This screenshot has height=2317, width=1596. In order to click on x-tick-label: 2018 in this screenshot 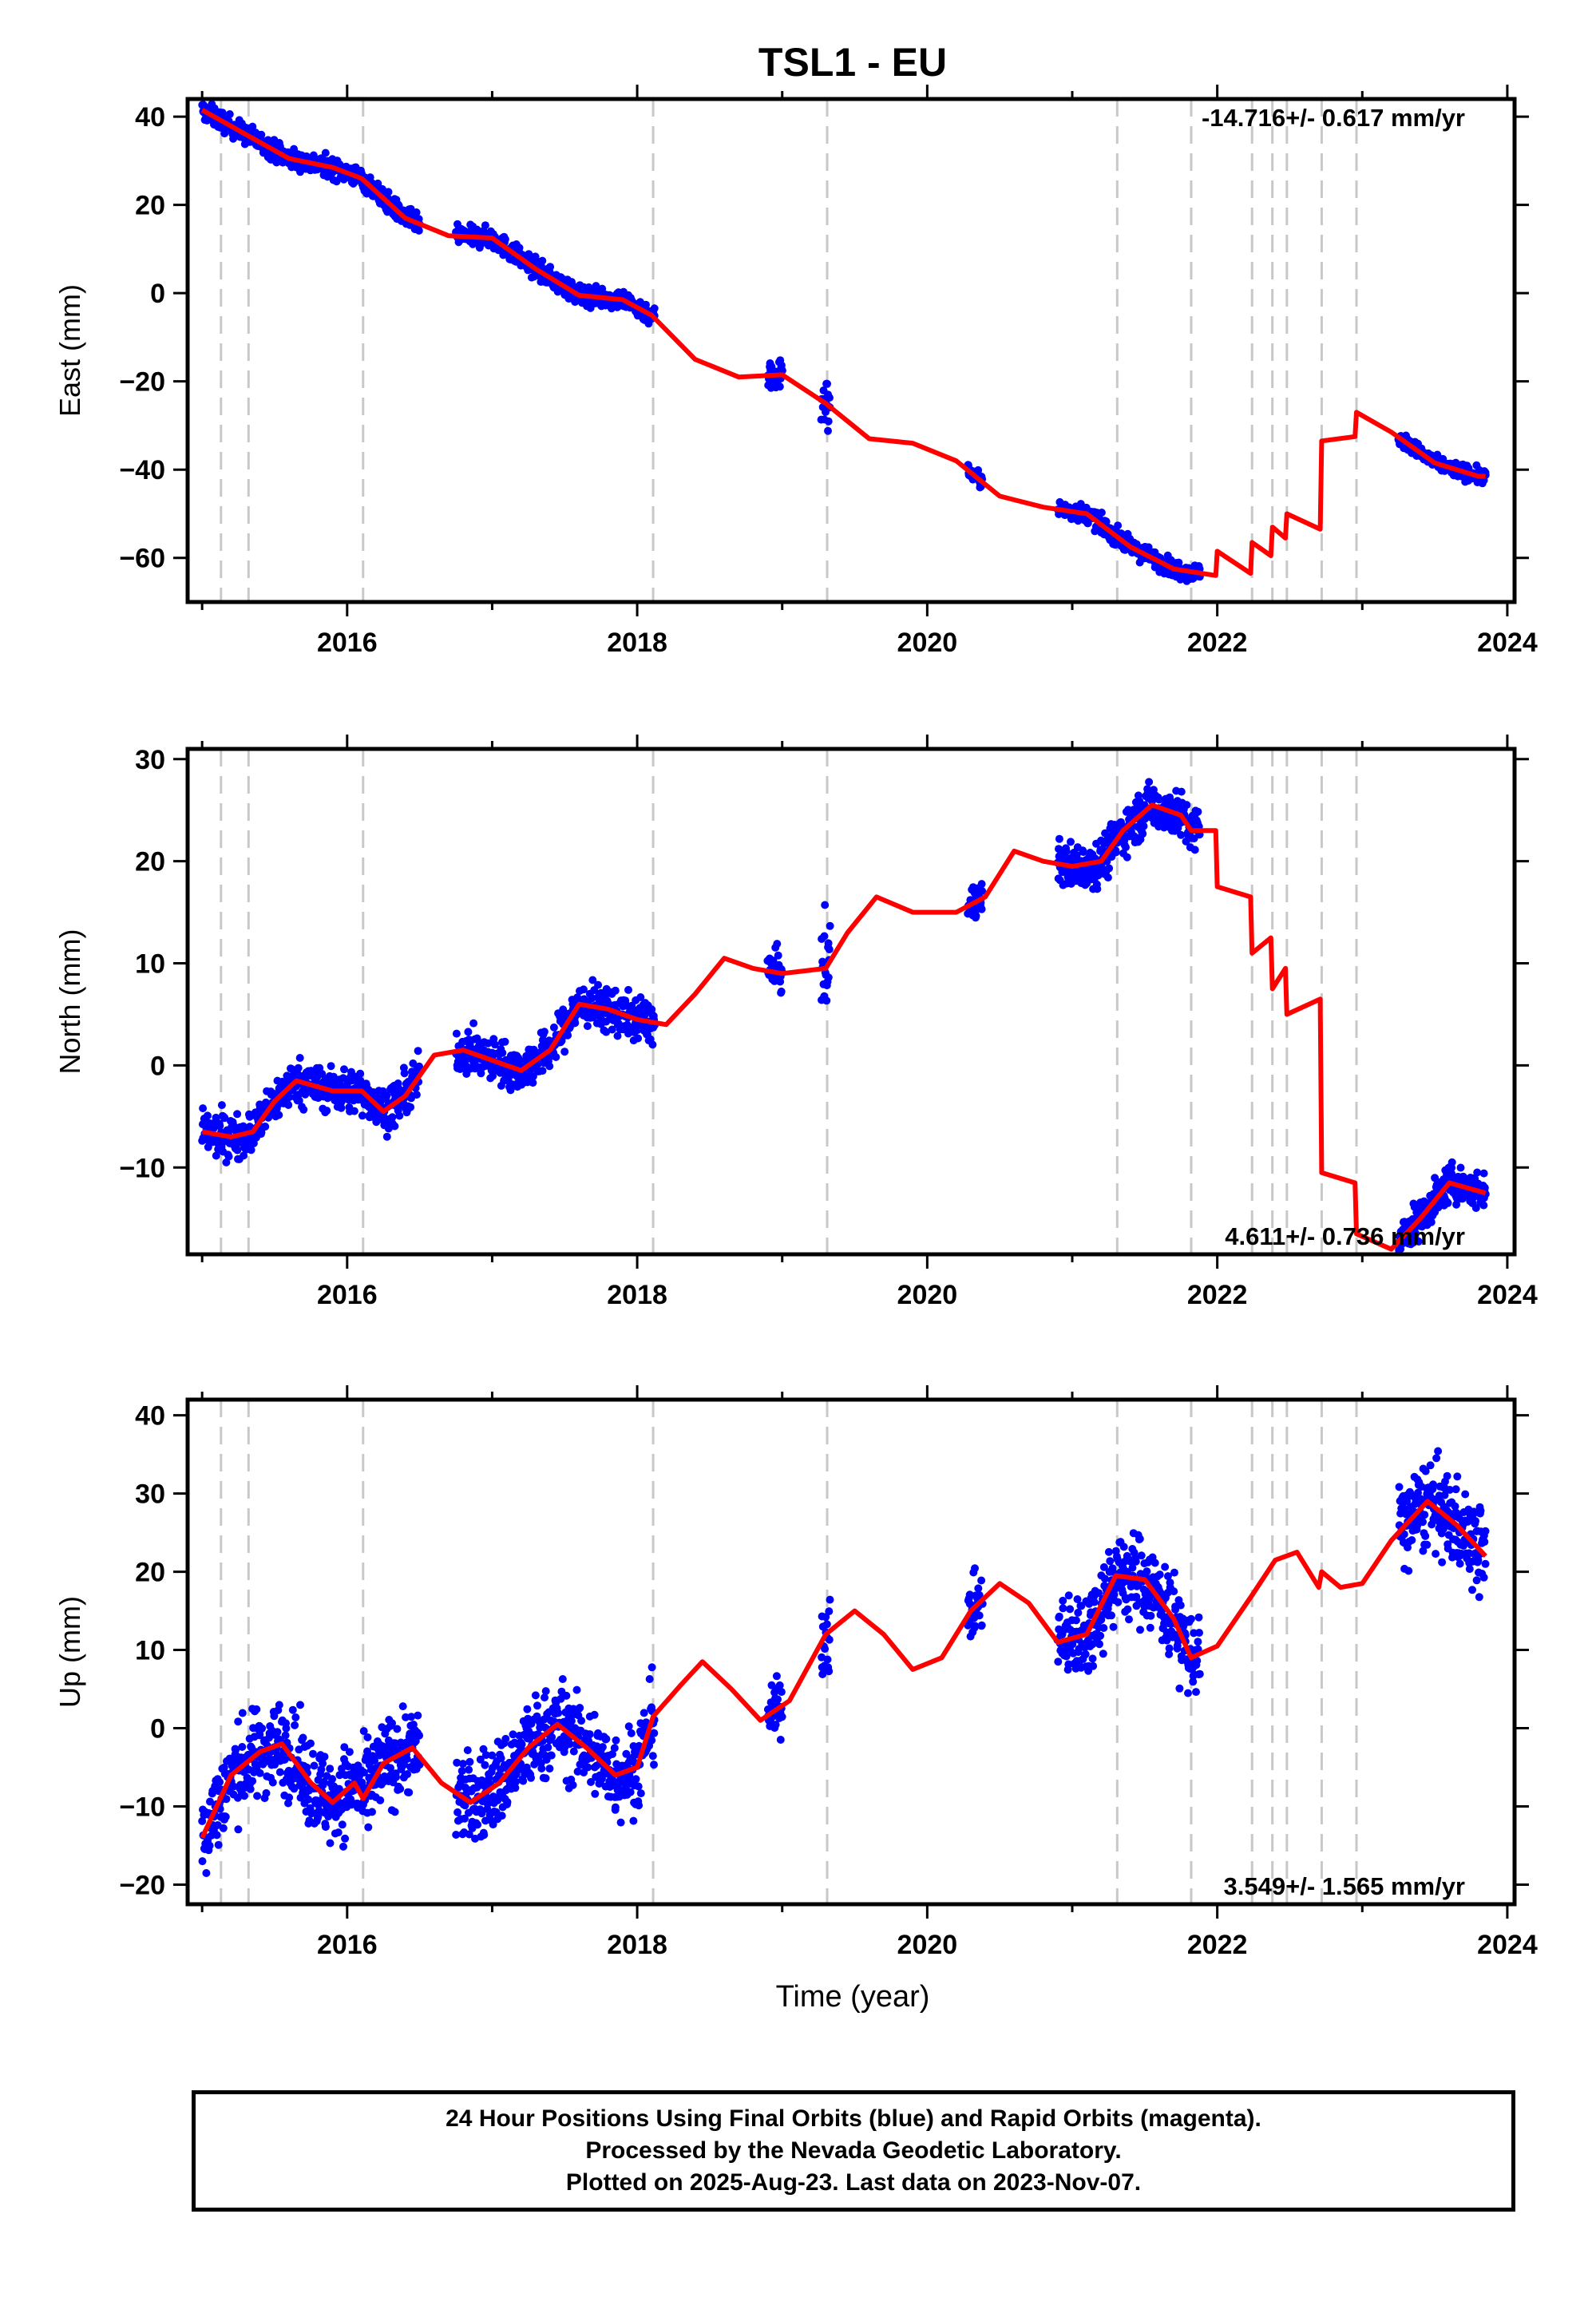, I will do `click(637, 643)`.